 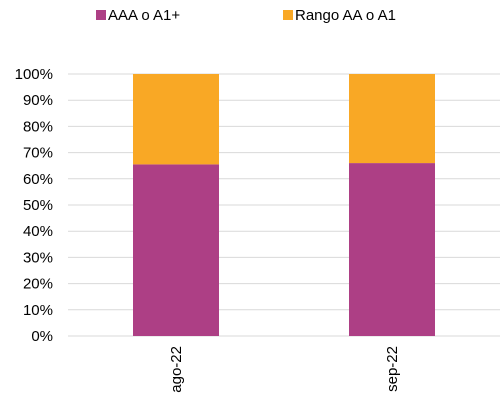 What do you see at coordinates (392, 369) in the screenshot?
I see `x-tick-label: sep-22` at bounding box center [392, 369].